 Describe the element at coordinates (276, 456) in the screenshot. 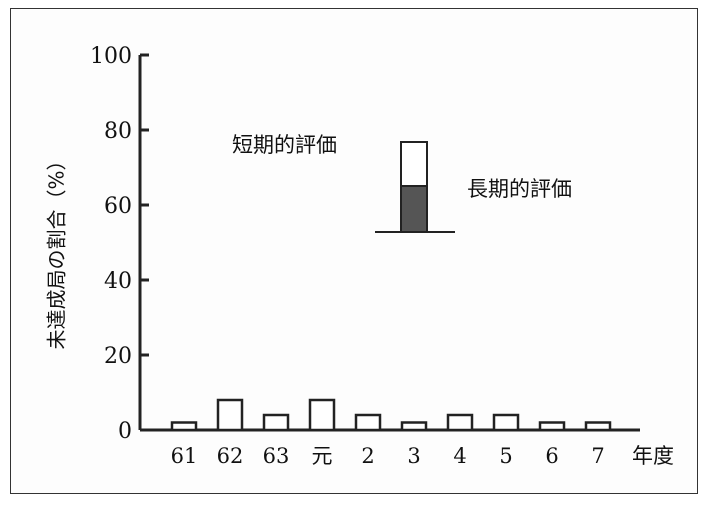

I see `x-tick-label: 63` at that location.